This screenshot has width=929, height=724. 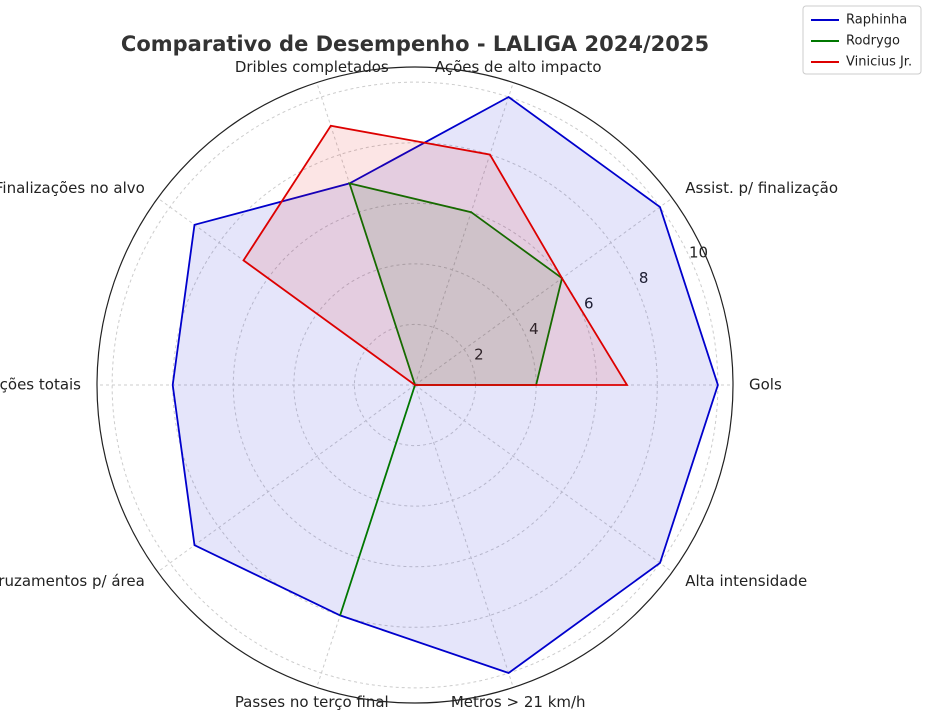 What do you see at coordinates (873, 41) in the screenshot?
I see `legend-label: Rodrygo` at bounding box center [873, 41].